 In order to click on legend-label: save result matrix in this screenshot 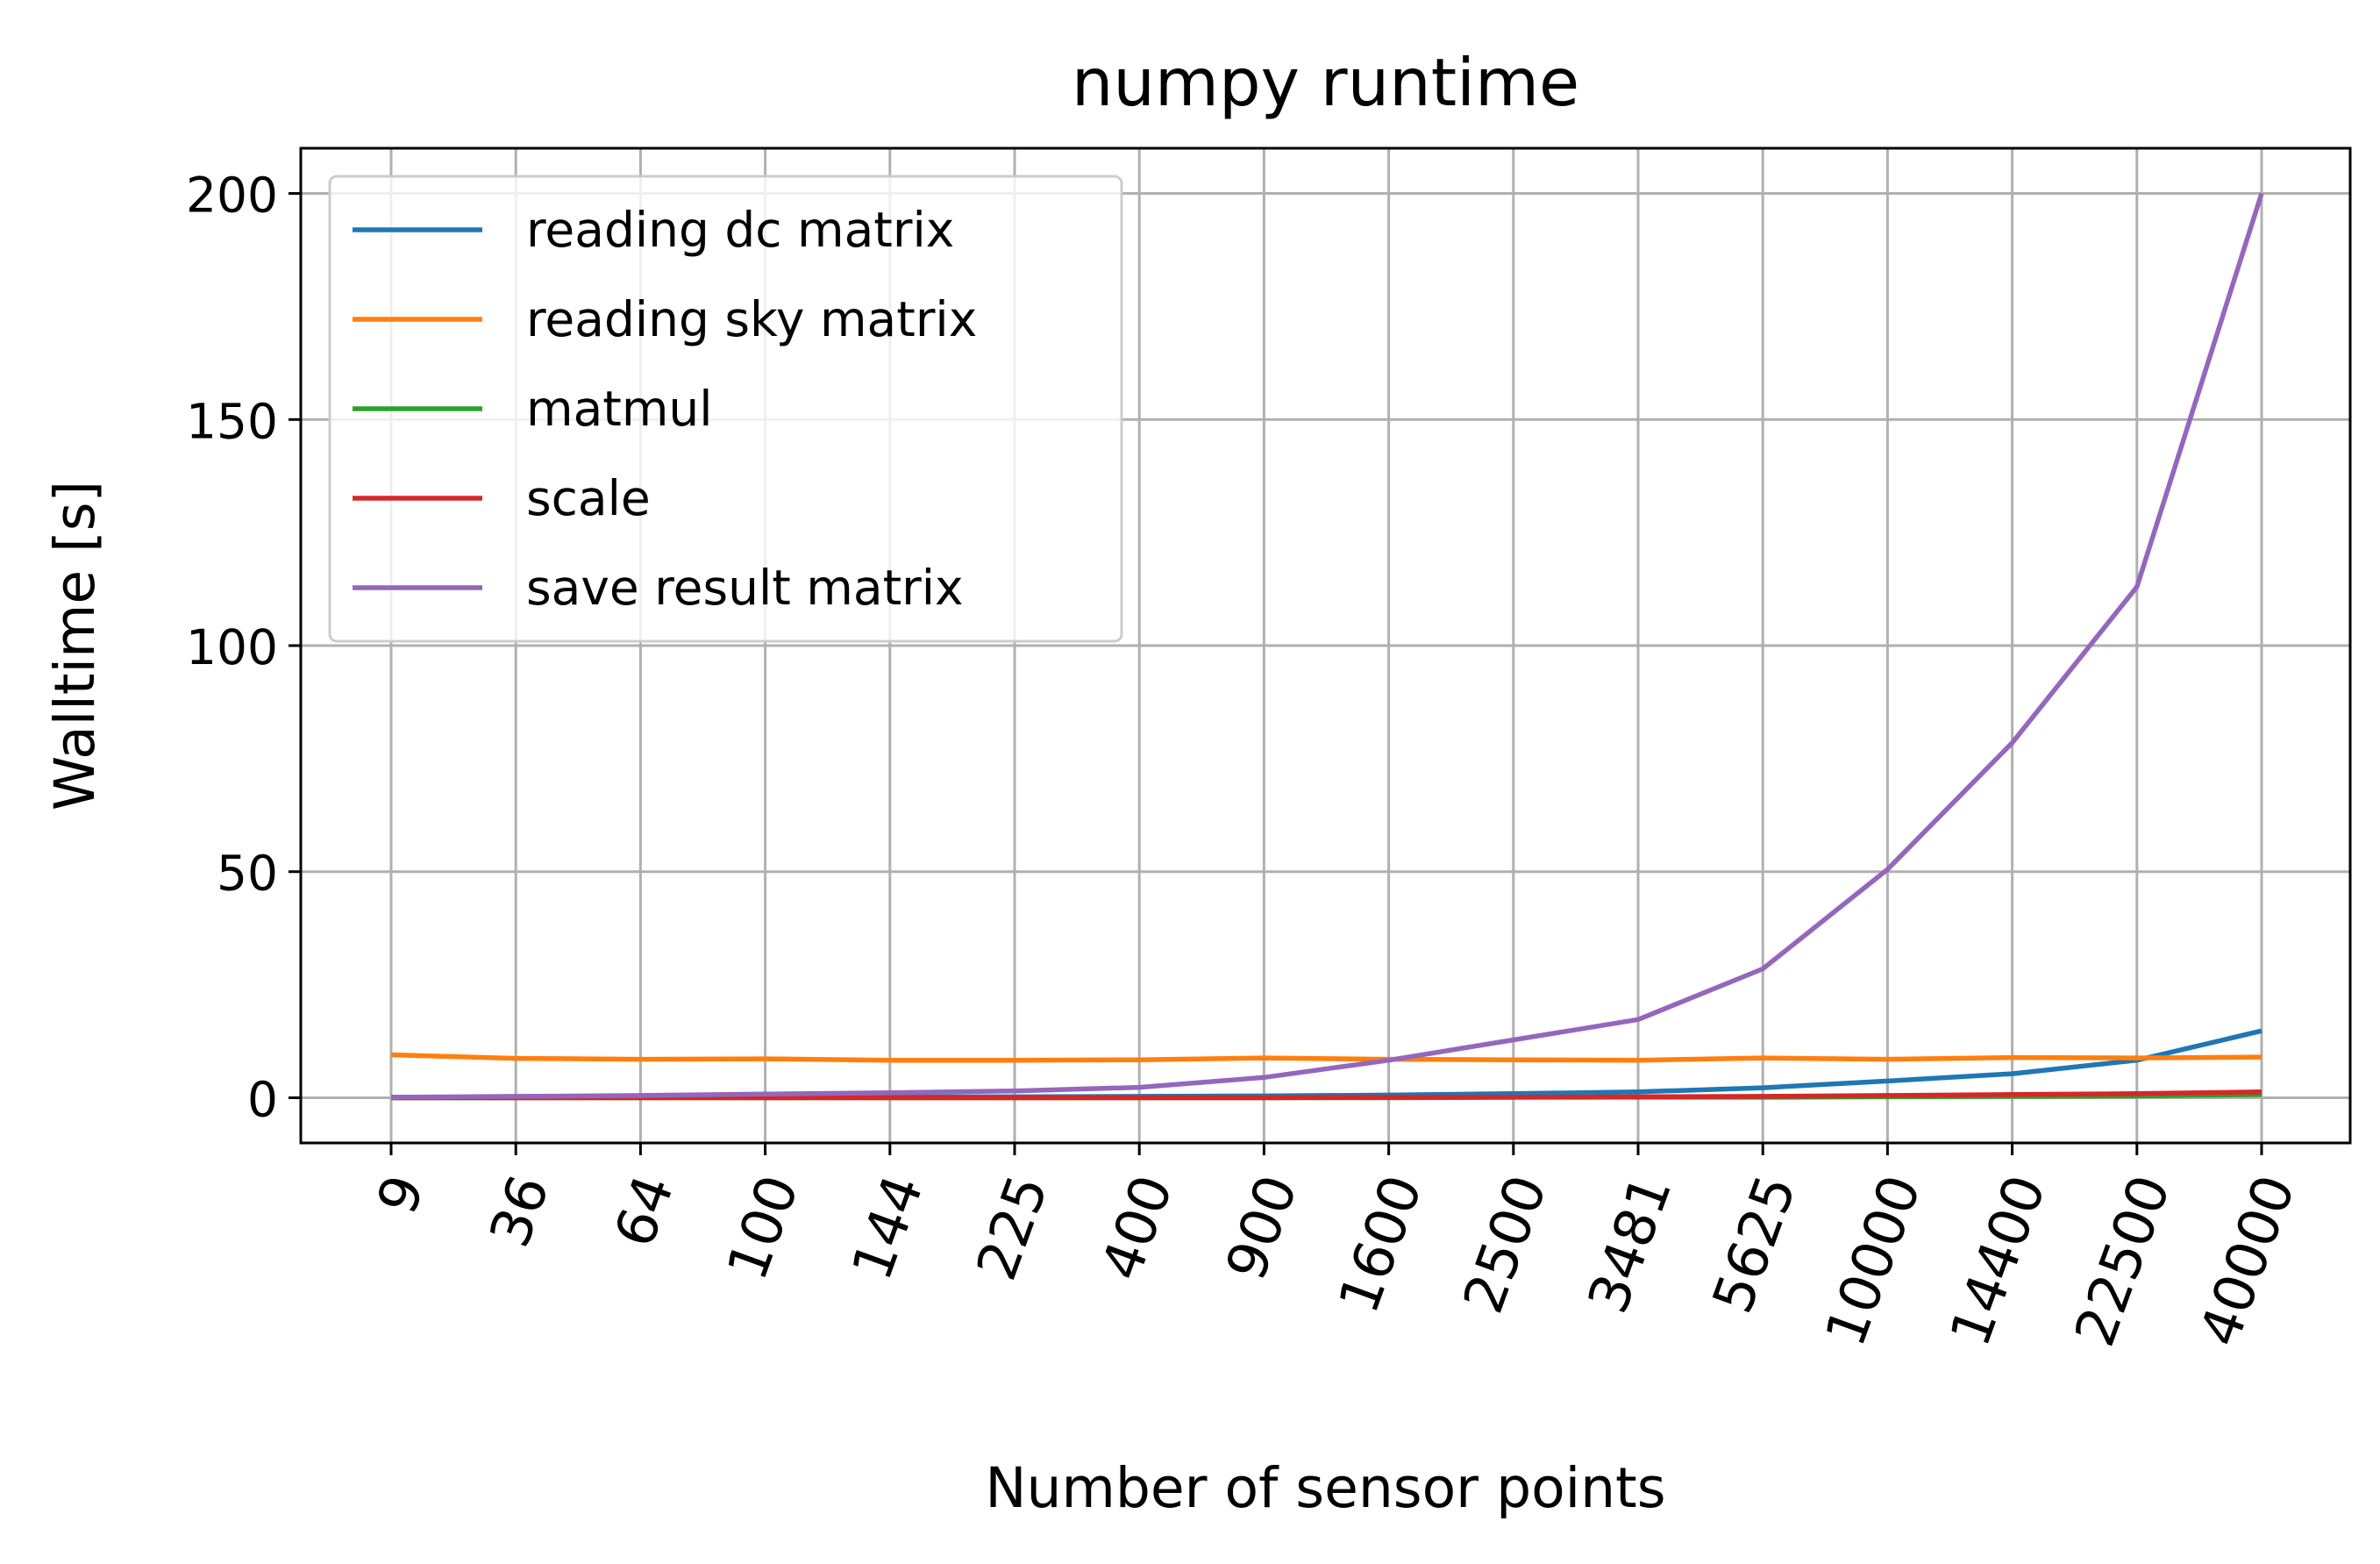, I will do `click(745, 588)`.